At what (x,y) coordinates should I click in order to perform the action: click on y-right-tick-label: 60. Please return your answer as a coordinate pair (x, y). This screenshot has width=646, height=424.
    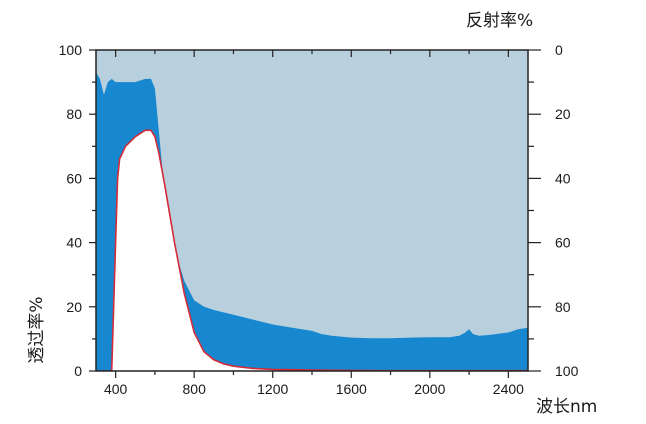
    Looking at the image, I should click on (563, 243).